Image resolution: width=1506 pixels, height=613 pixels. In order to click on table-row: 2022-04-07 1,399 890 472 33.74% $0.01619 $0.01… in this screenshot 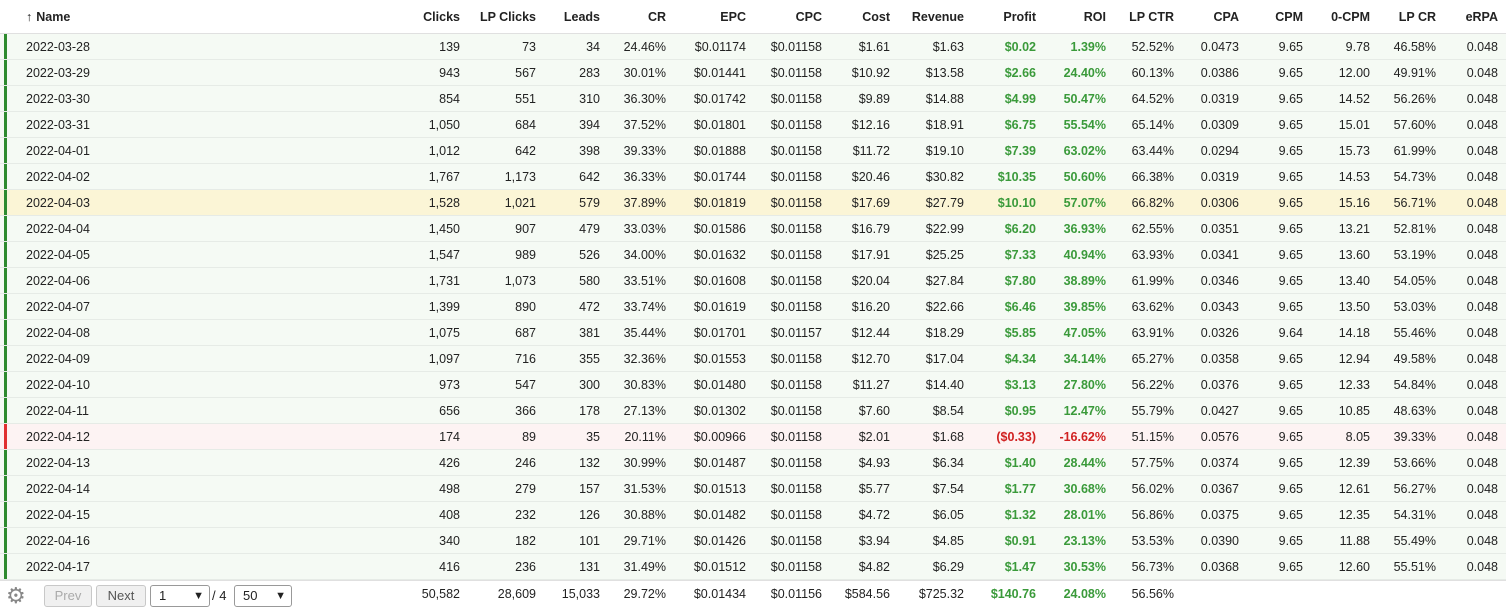, I will do `click(753, 306)`.